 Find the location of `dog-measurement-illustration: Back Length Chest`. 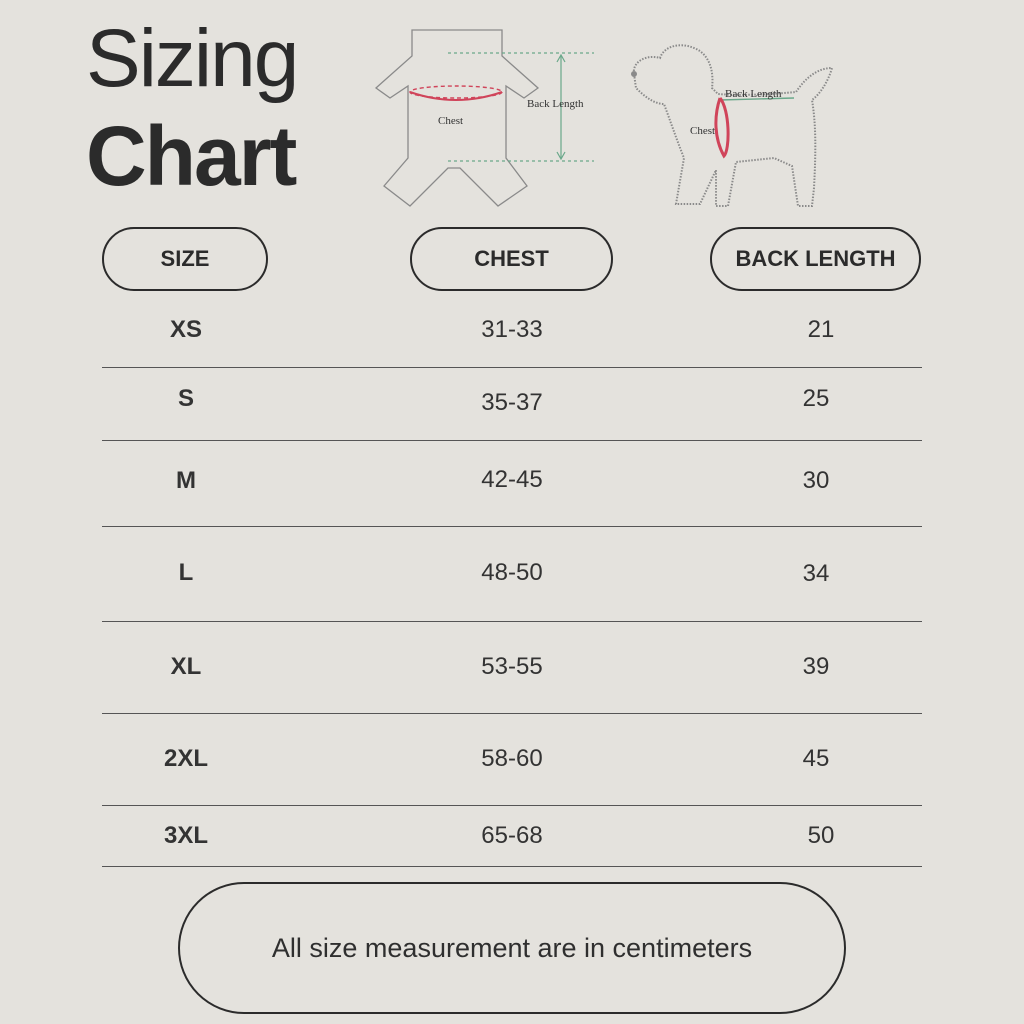

dog-measurement-illustration: Back Length Chest is located at coordinates (732, 125).